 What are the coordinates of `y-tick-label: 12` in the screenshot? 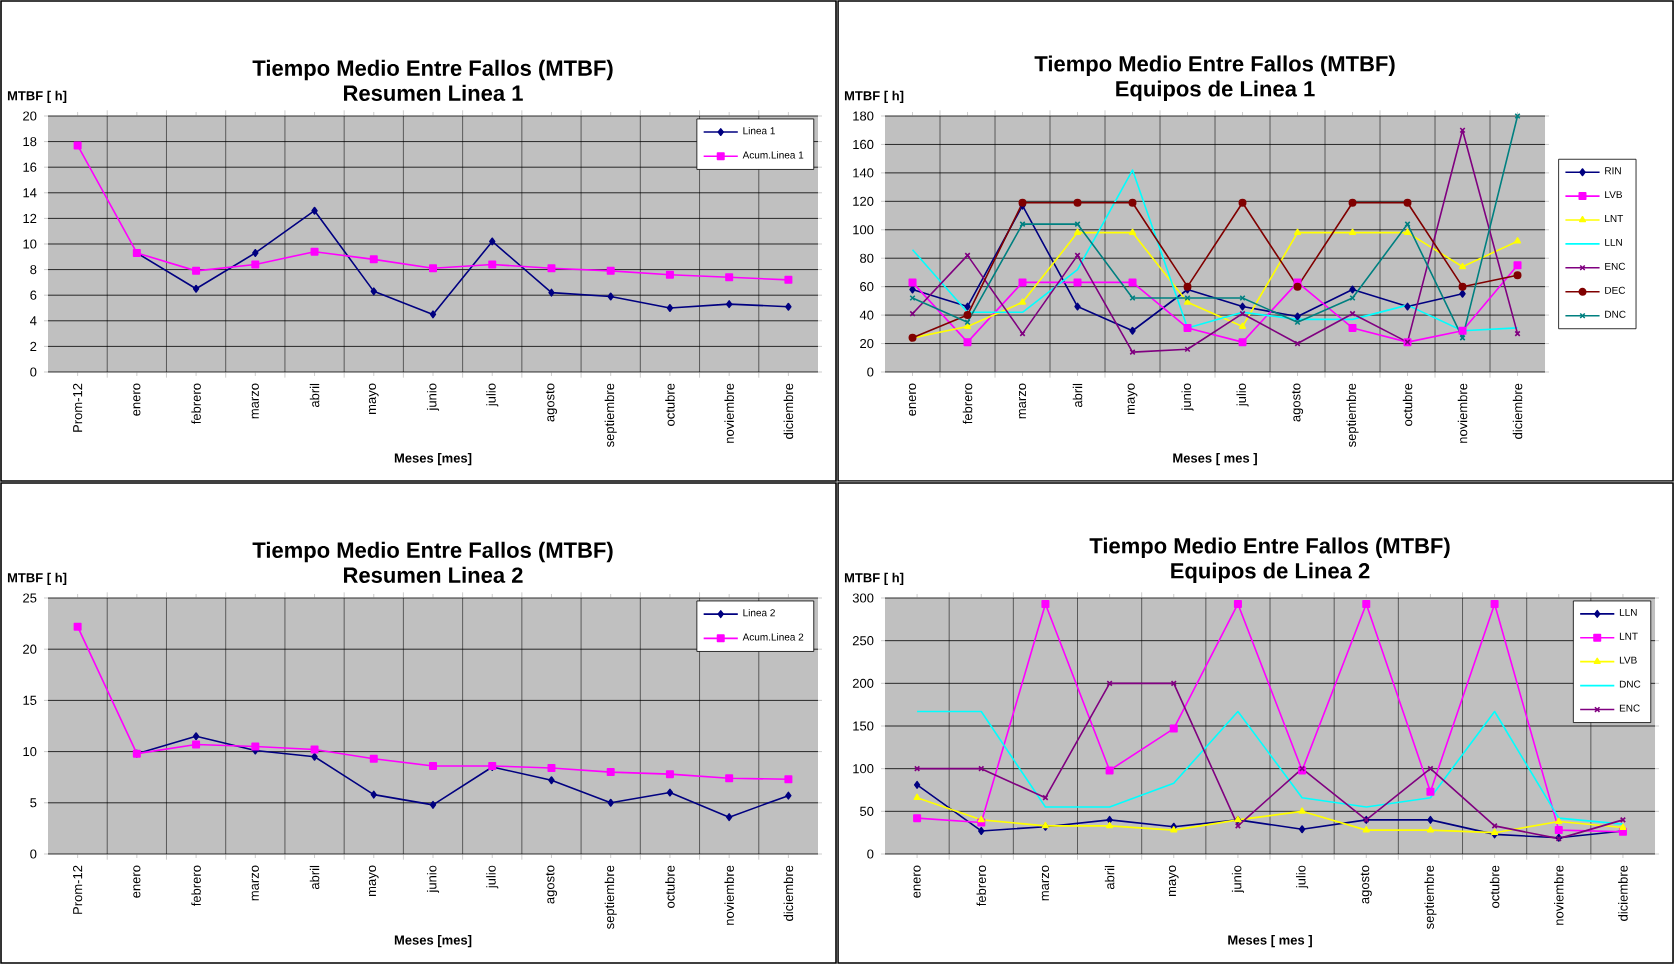 It's located at (30, 218).